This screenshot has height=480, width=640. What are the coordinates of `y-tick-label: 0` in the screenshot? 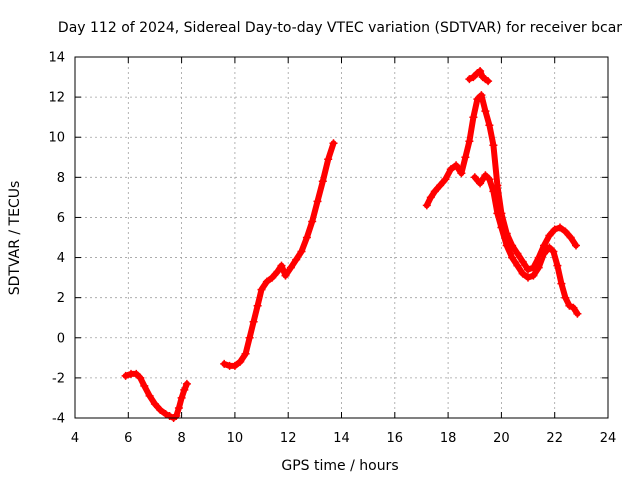 It's located at (61, 338).